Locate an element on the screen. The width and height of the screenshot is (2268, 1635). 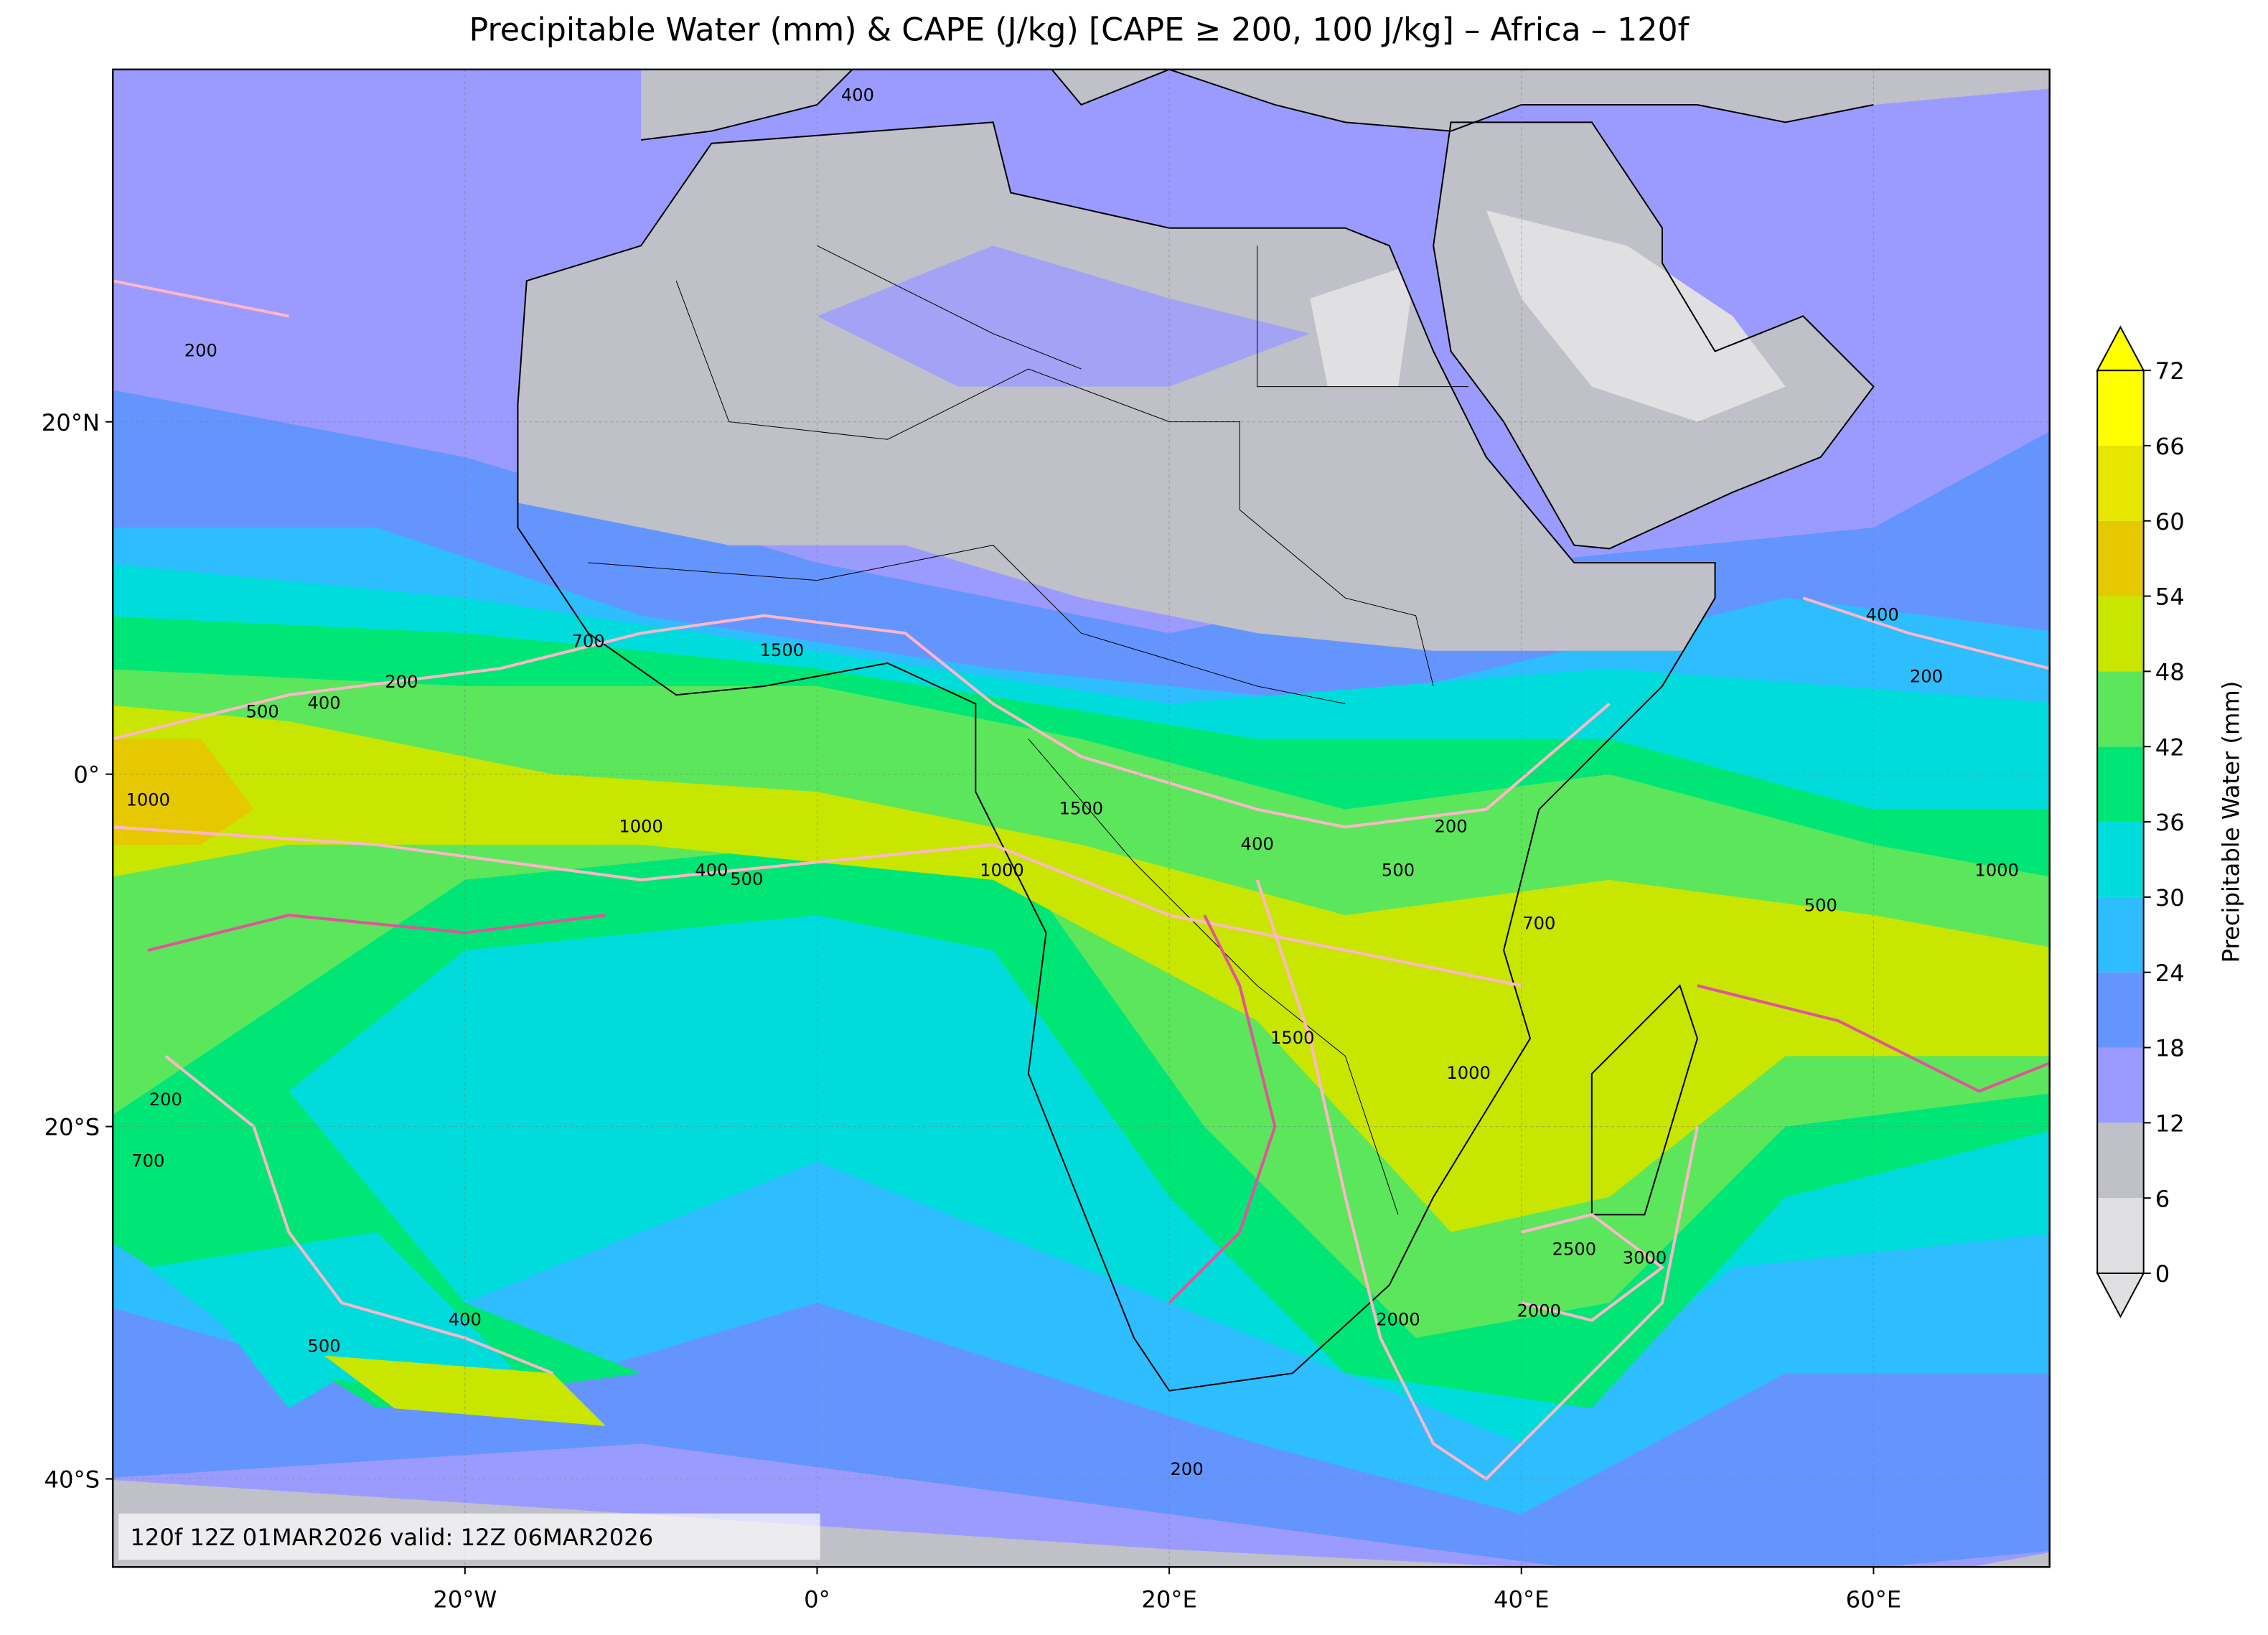
colorbar-frame is located at coordinates (2120, 822).